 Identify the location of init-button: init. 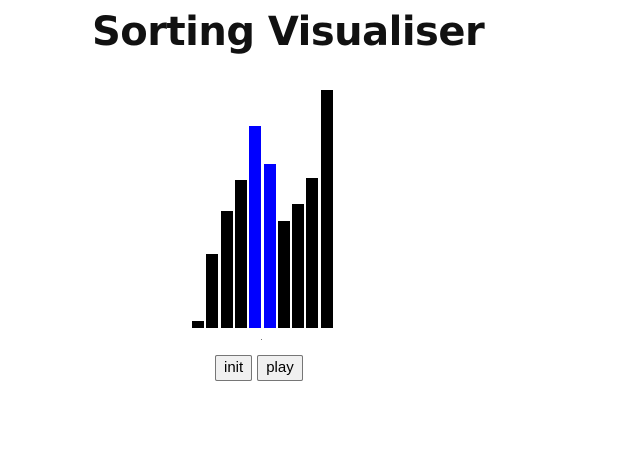
(234, 368).